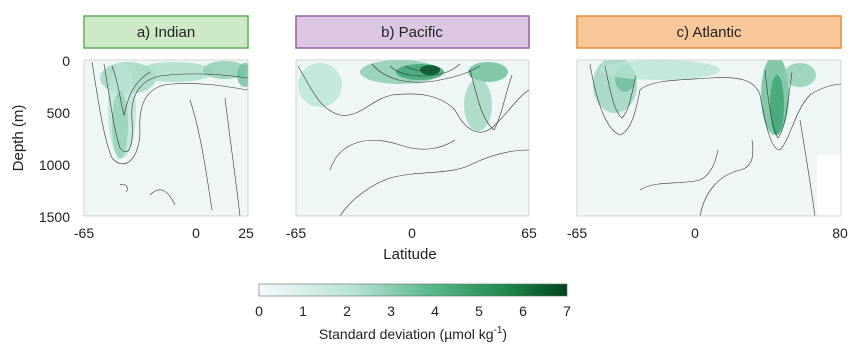 This screenshot has width=853, height=348. I want to click on colorbar-tick-7: 7, so click(567, 311).